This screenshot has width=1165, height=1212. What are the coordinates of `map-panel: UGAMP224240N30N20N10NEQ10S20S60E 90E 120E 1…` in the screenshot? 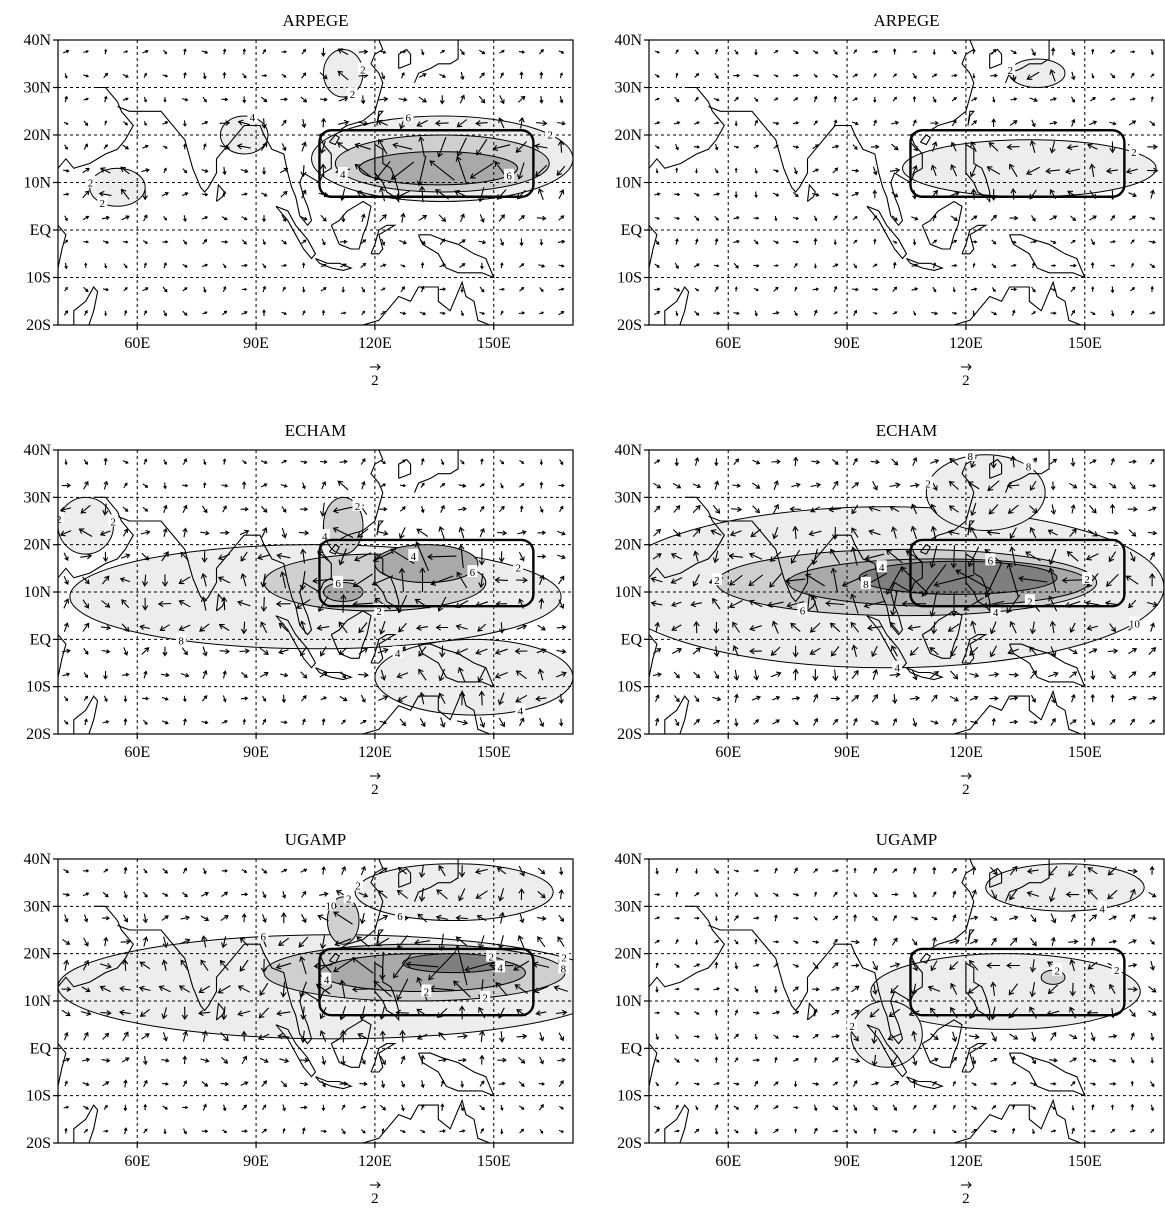 It's located at (889, 1018).